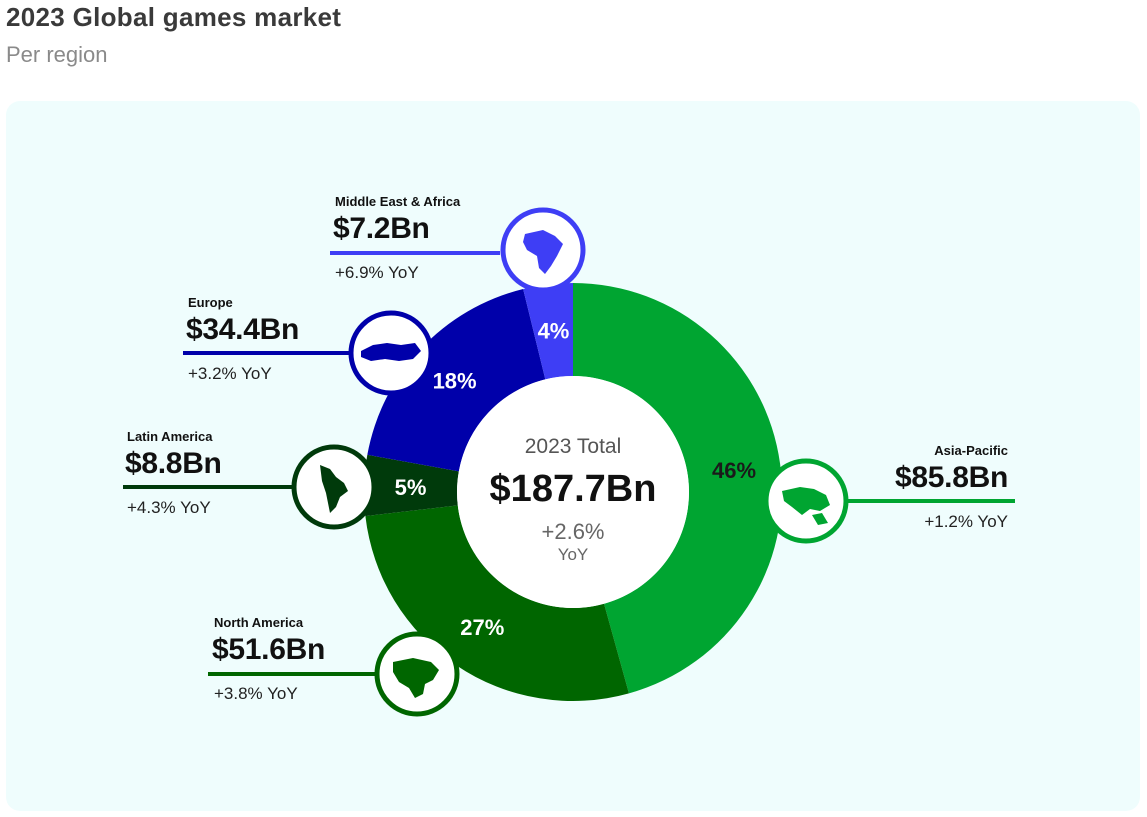 This screenshot has width=1147, height=817. I want to click on slice-north-america, so click(497, 603).